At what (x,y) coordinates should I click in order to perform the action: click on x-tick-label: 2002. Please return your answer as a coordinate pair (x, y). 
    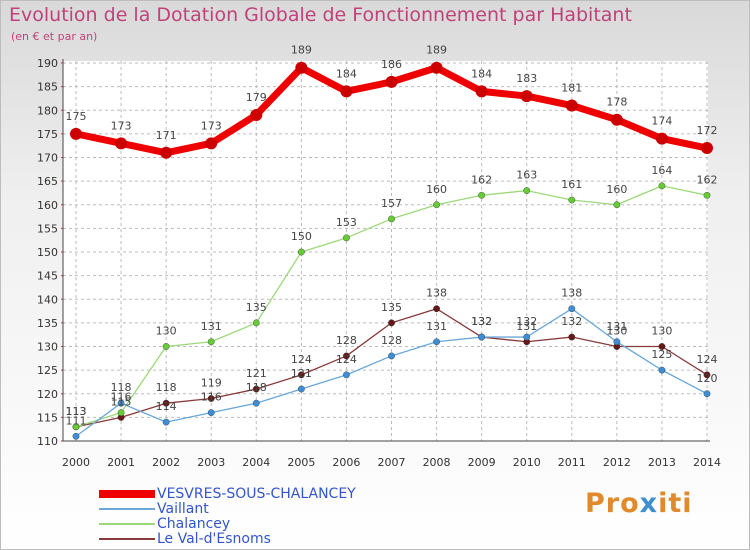
    Looking at the image, I should click on (166, 462).